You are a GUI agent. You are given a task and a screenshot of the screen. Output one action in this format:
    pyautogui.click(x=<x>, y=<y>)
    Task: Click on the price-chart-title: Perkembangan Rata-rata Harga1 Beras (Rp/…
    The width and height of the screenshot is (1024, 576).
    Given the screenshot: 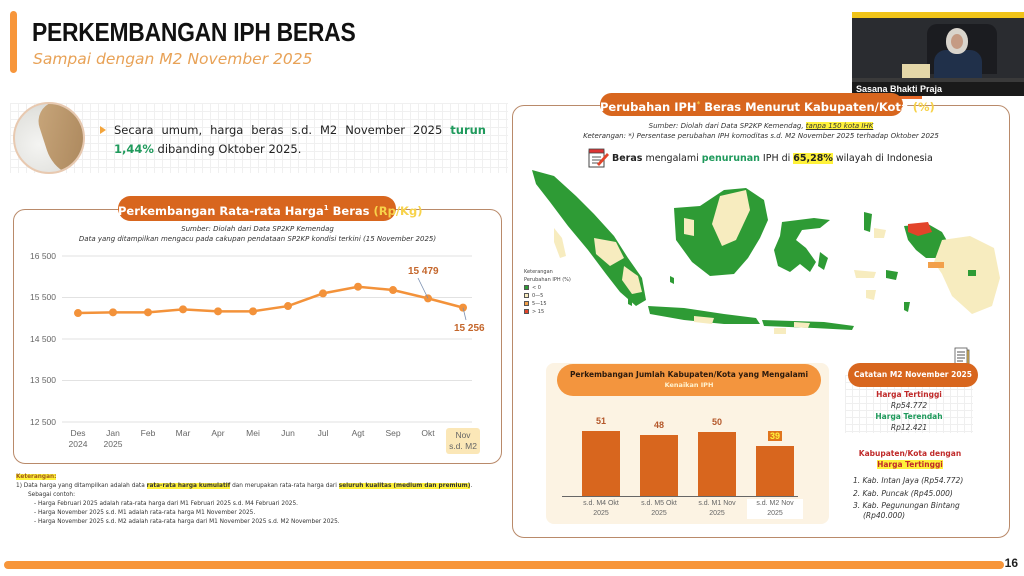 What is the action you would take?
    pyautogui.click(x=270, y=208)
    